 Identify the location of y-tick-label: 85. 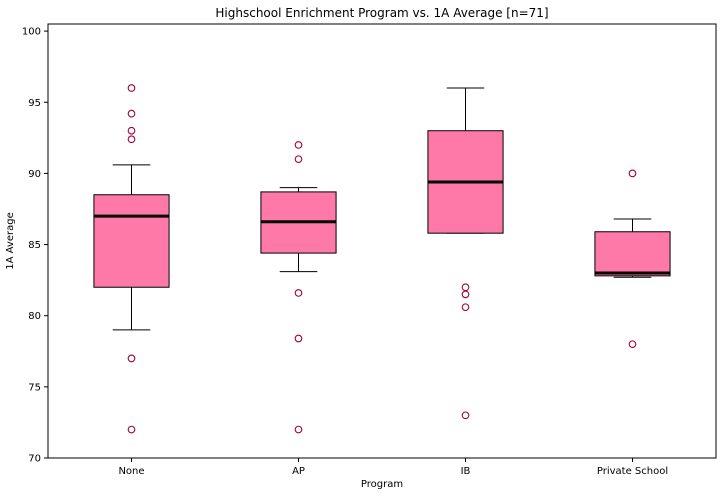
(34, 245).